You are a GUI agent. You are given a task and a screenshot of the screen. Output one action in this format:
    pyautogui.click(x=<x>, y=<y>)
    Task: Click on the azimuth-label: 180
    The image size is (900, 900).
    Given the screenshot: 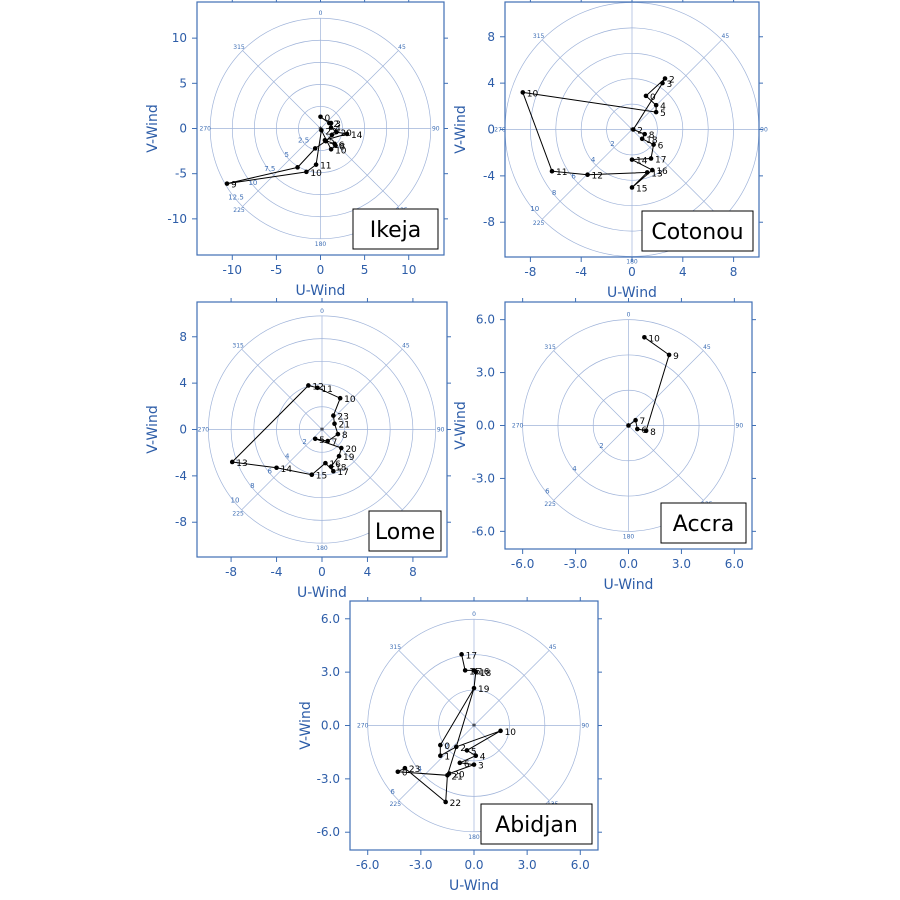 What is the action you would take?
    pyautogui.click(x=474, y=837)
    